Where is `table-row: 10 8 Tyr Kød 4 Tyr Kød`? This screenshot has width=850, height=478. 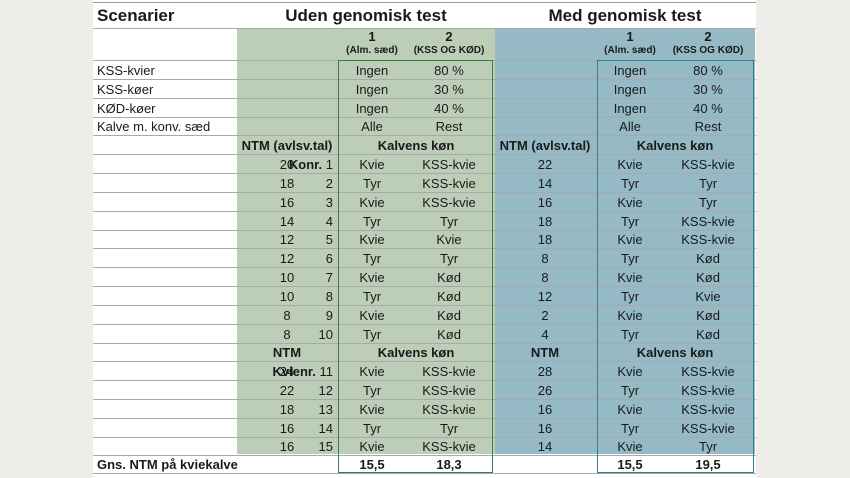 table-row: 10 8 Tyr Kød 4 Tyr Kød is located at coordinates (424, 334).